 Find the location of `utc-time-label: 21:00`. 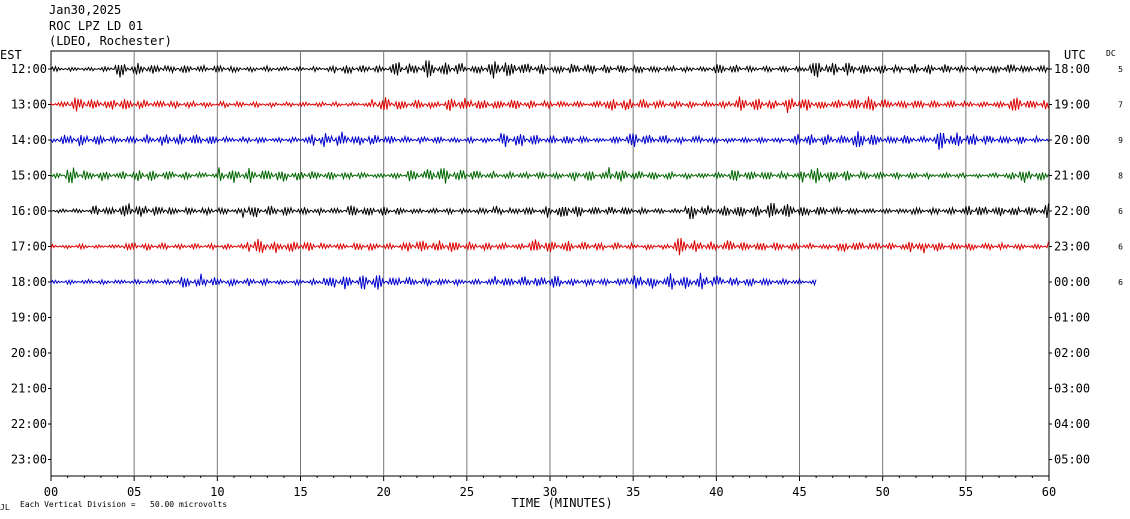

utc-time-label: 21:00 is located at coordinates (1072, 176).